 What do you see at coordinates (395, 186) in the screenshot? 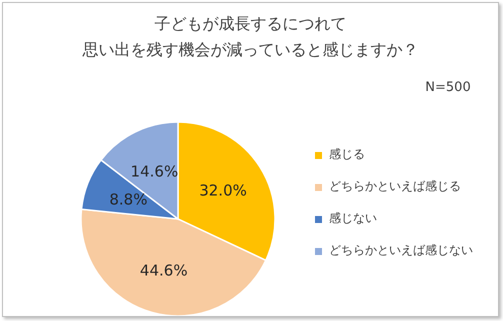
I see `legend-label: どちらかといえば感じる` at bounding box center [395, 186].